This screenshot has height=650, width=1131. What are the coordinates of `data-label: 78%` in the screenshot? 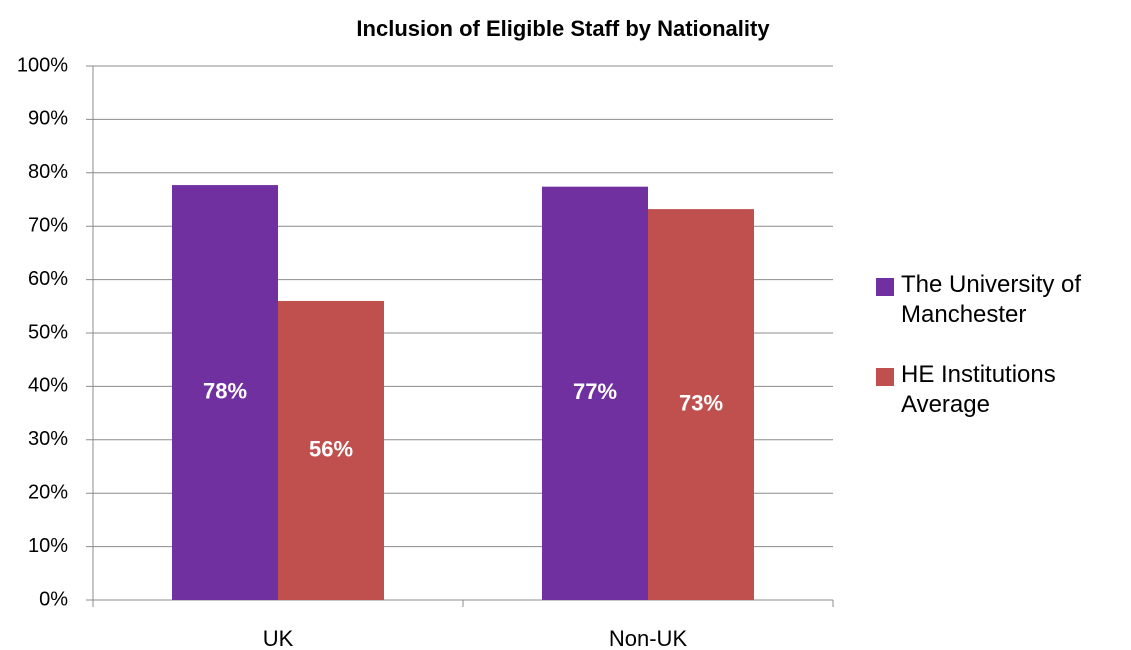 It's located at (225, 390).